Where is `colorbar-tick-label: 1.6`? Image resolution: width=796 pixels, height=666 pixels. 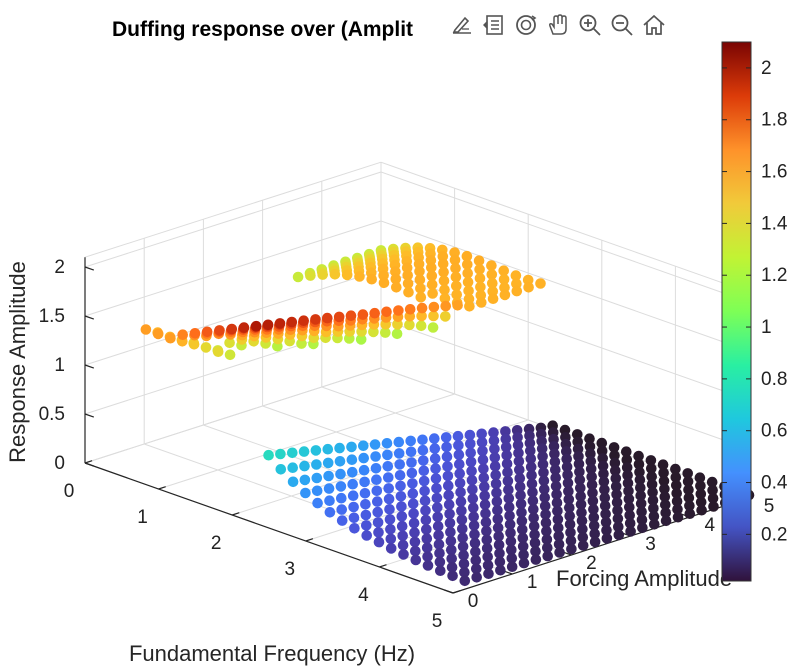 colorbar-tick-label: 1.6 is located at coordinates (774, 172).